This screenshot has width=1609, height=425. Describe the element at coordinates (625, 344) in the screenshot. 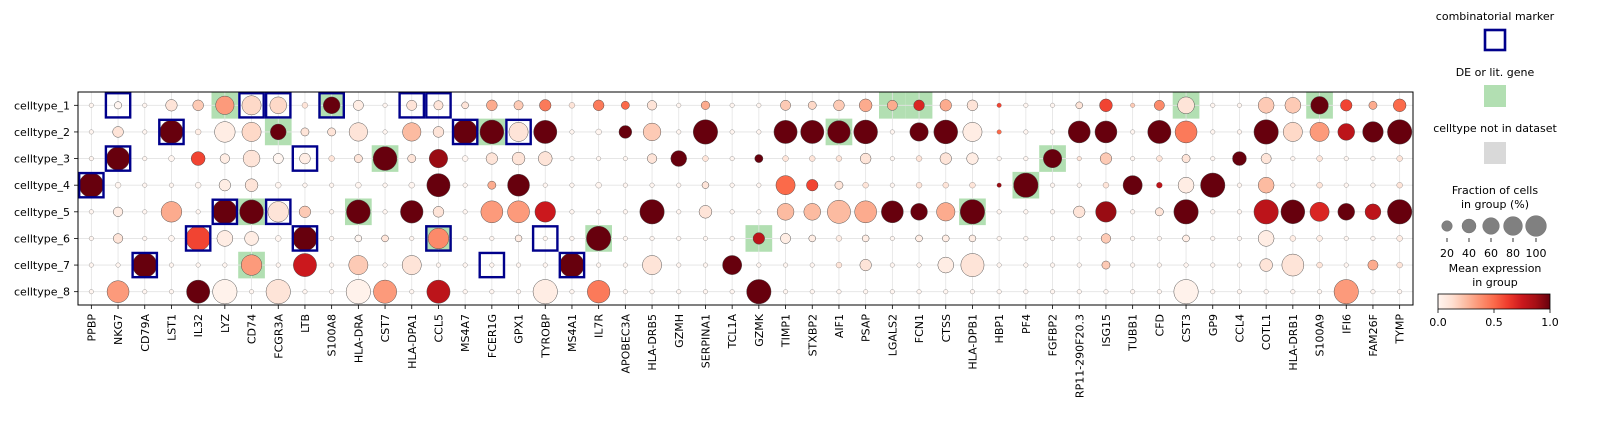

I see `x-tick-label: APOBEC3A` at that location.